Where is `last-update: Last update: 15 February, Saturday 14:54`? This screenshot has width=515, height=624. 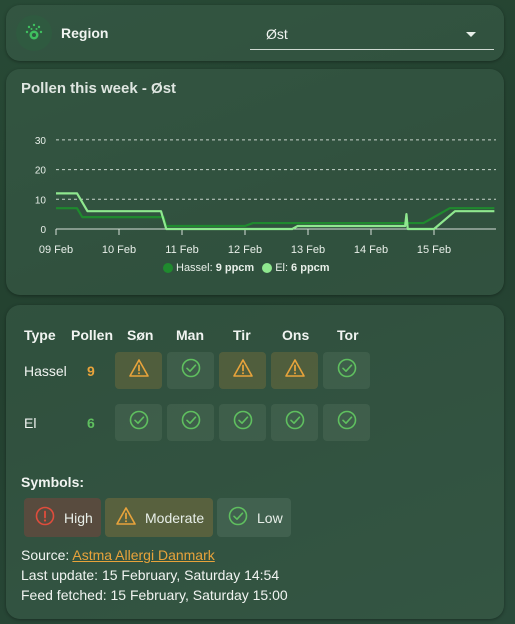 last-update: Last update: 15 February, Saturday 14:54 is located at coordinates (150, 575).